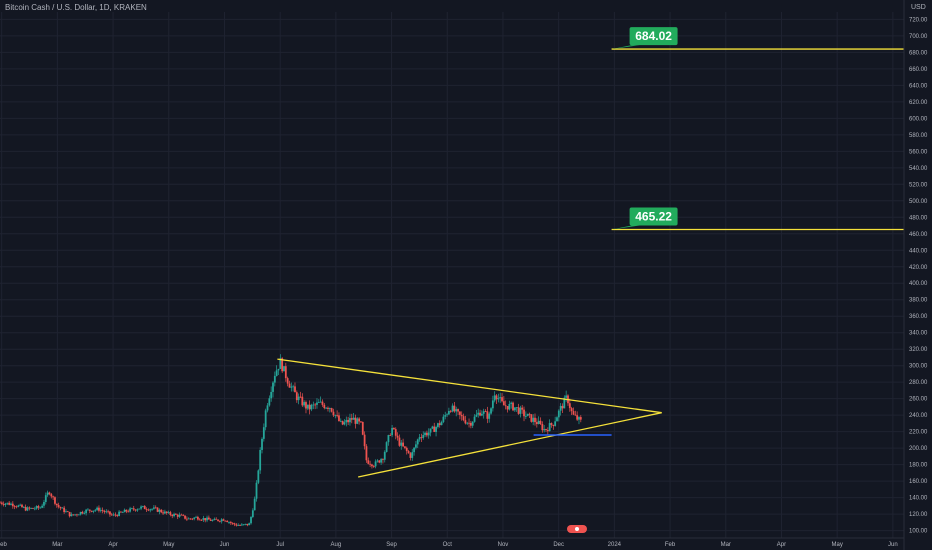 The height and width of the screenshot is (550, 932). What do you see at coordinates (918, 433) in the screenshot?
I see `price-tick-label: 220.00` at bounding box center [918, 433].